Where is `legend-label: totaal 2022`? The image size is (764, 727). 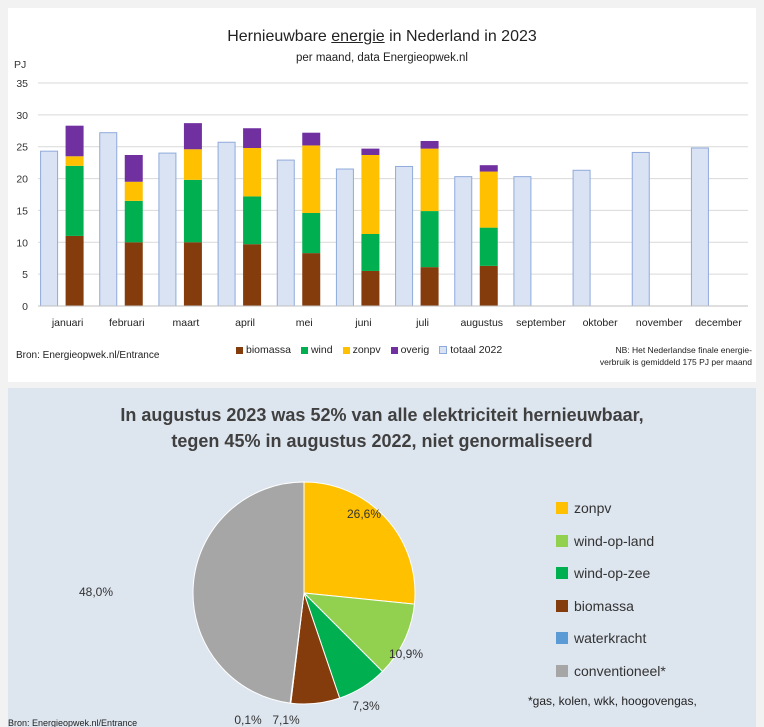
legend-label: totaal 2022 is located at coordinates (476, 350).